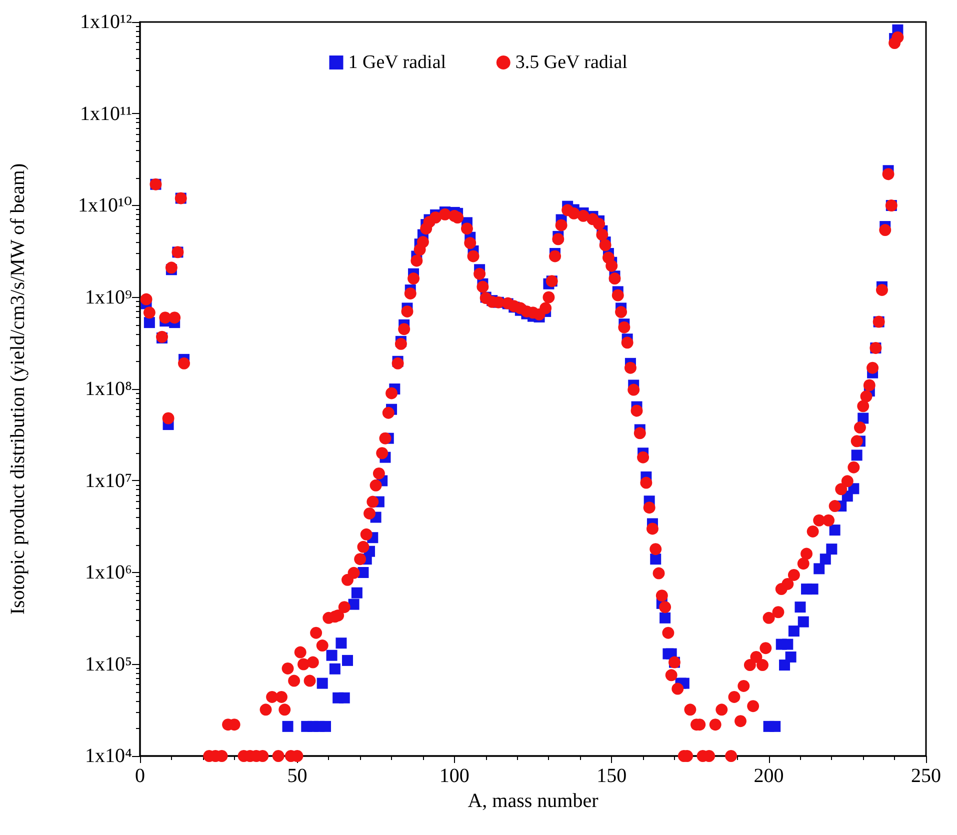 This screenshot has width=957, height=835. What do you see at coordinates (108, 389) in the screenshot?
I see `y-tick-label: 1x10⁸` at bounding box center [108, 389].